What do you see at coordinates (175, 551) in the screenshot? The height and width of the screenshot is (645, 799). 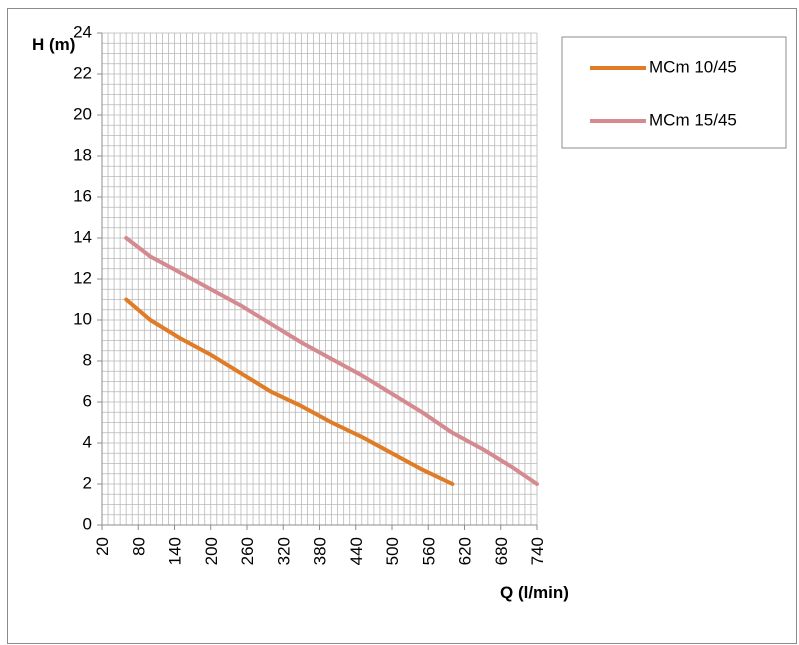 I see `x-tick-label: 140` at bounding box center [175, 551].